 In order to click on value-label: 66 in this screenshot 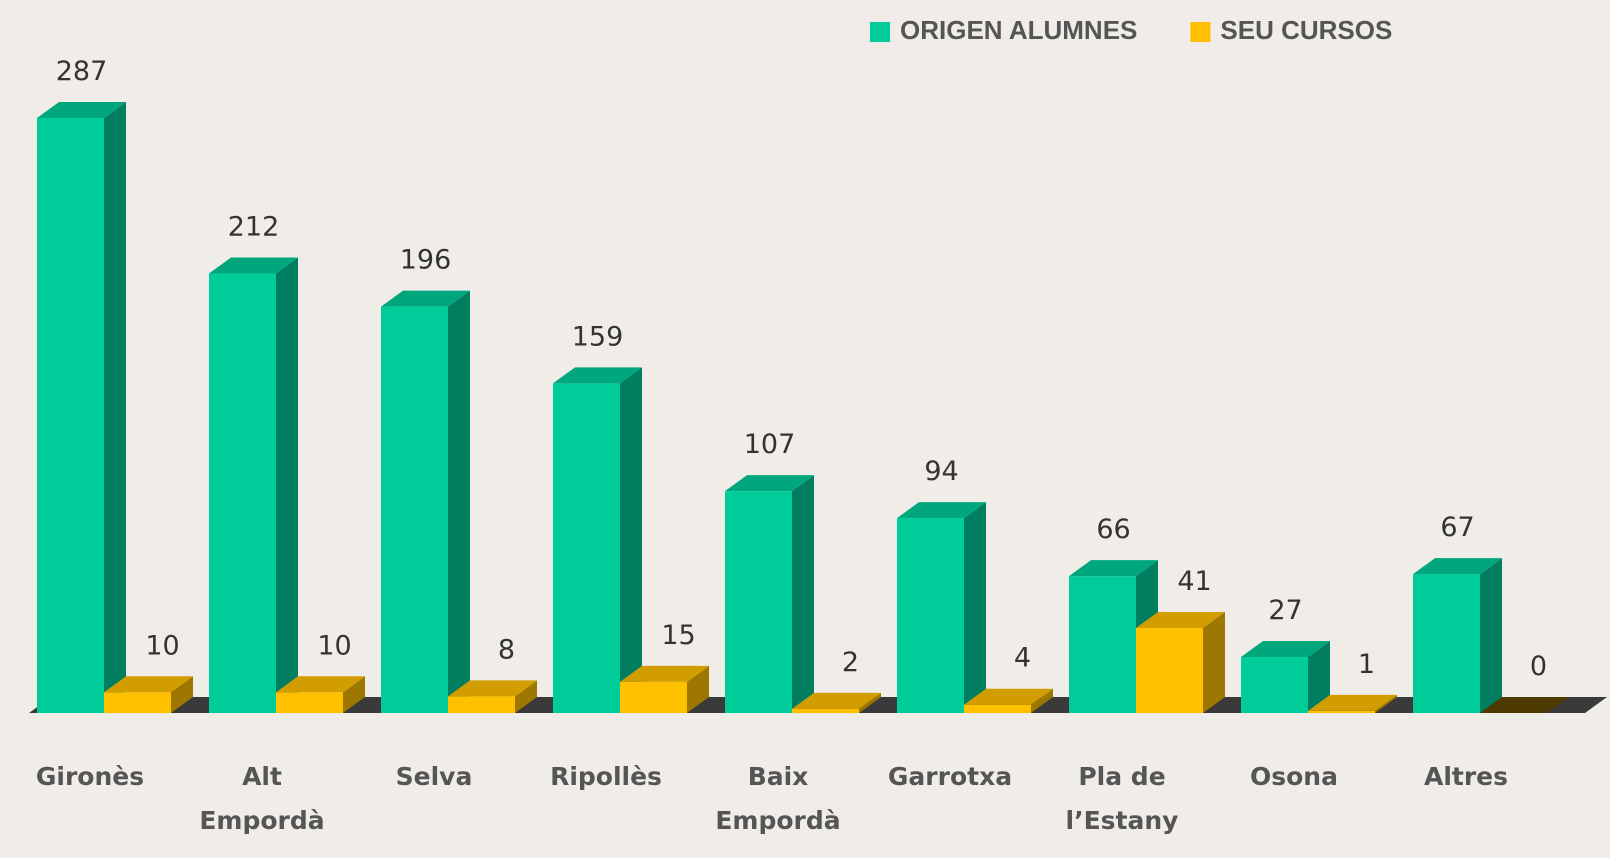, I will do `click(1113, 529)`.